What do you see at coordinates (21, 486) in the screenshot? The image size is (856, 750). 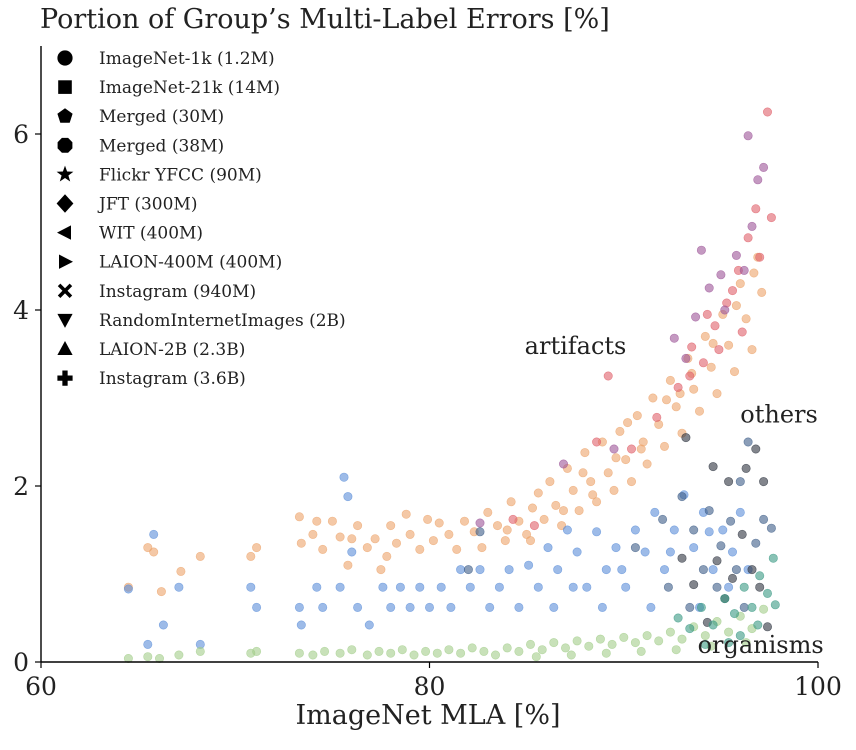 I see `y-tick-label: 2` at bounding box center [21, 486].